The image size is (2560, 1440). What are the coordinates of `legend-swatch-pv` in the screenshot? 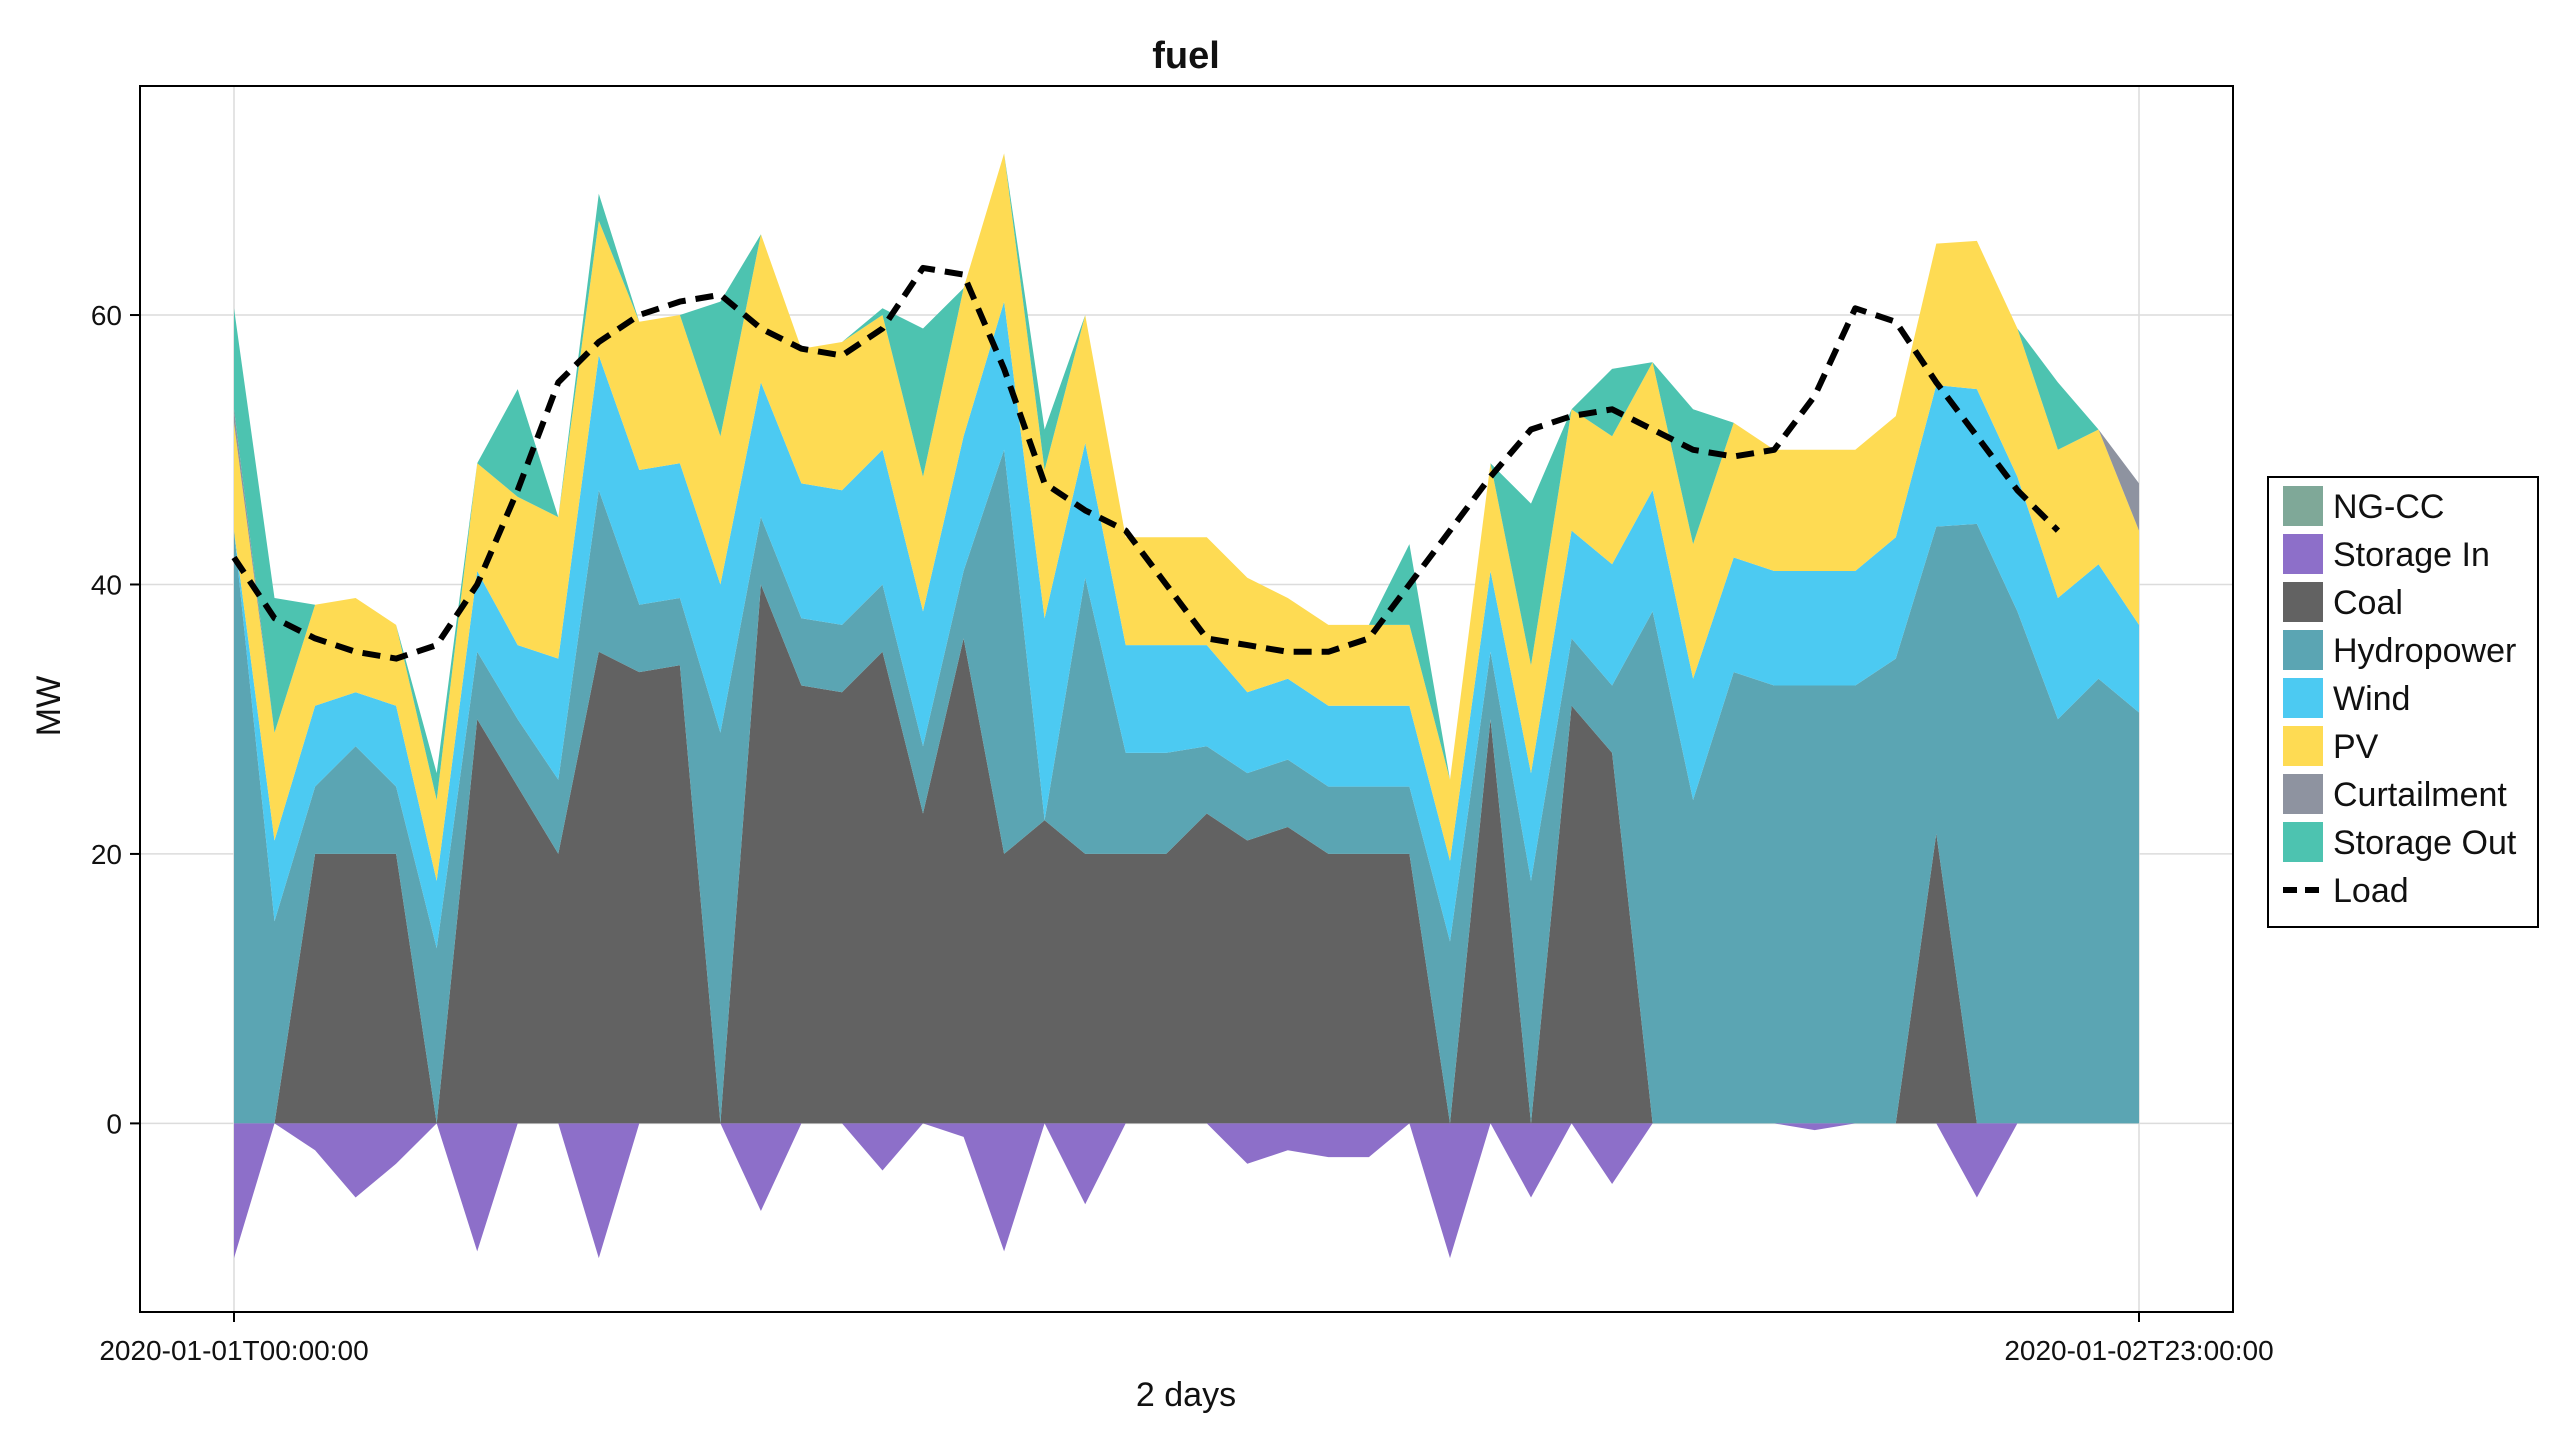 It's located at (2303, 746).